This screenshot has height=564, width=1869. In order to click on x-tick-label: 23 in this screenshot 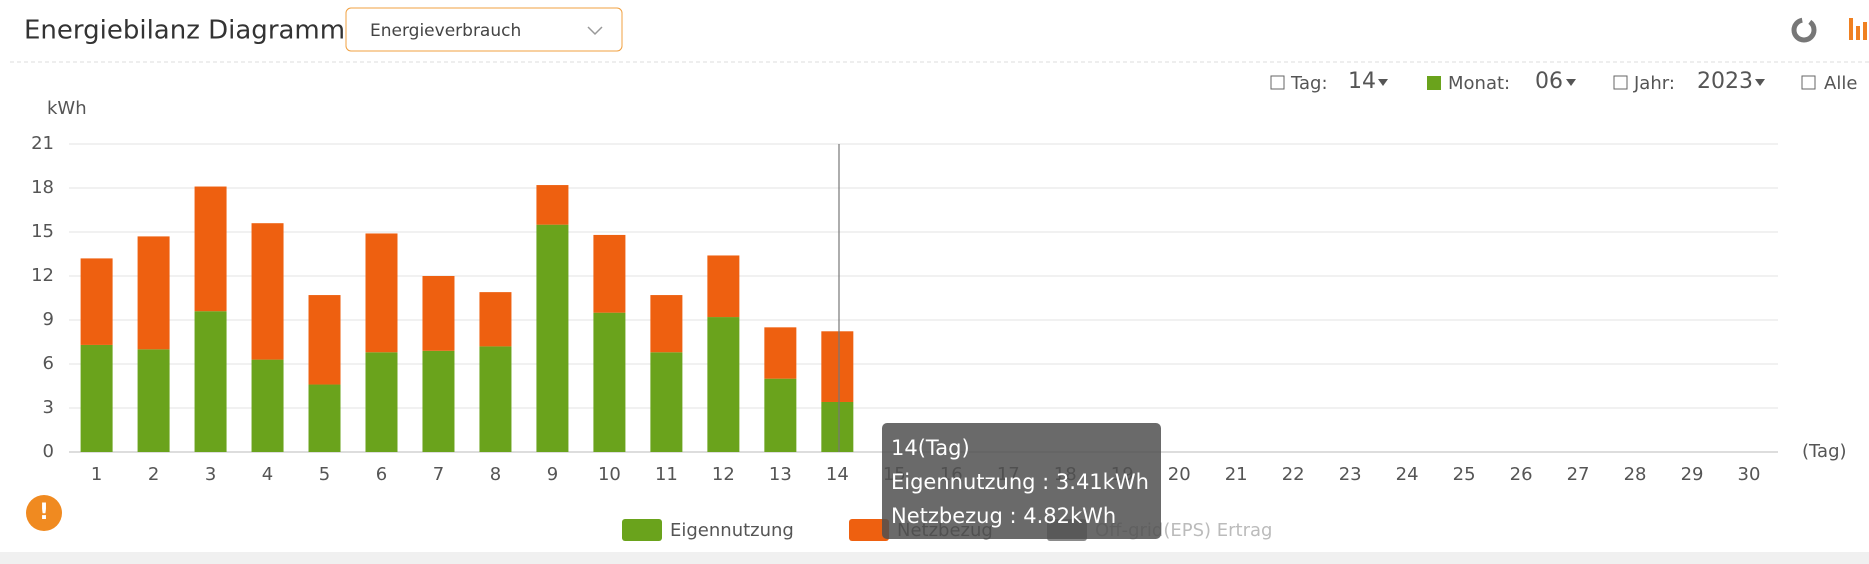, I will do `click(1350, 474)`.